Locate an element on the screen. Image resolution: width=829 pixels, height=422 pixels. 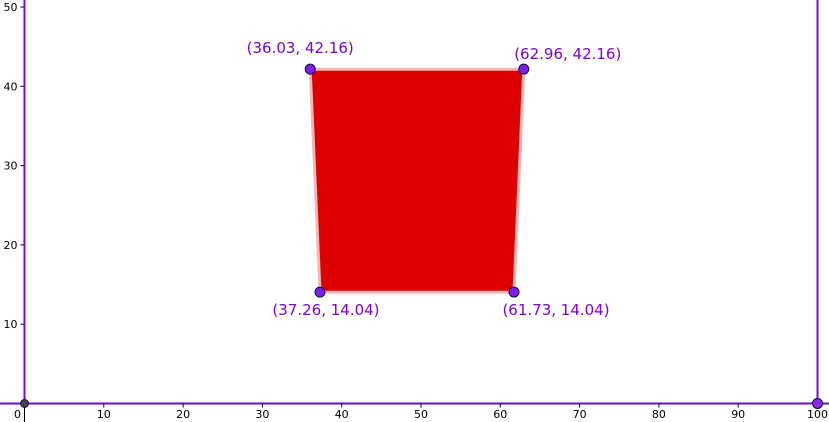
polygon-layer is located at coordinates (417, 180).